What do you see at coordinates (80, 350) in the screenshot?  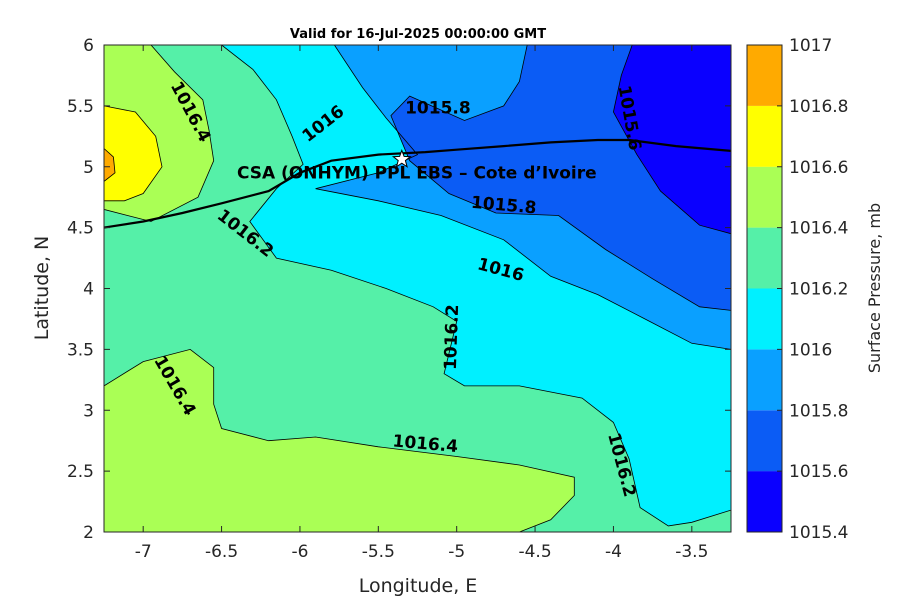 I see `y-tick-label: 3.5` at bounding box center [80, 350].